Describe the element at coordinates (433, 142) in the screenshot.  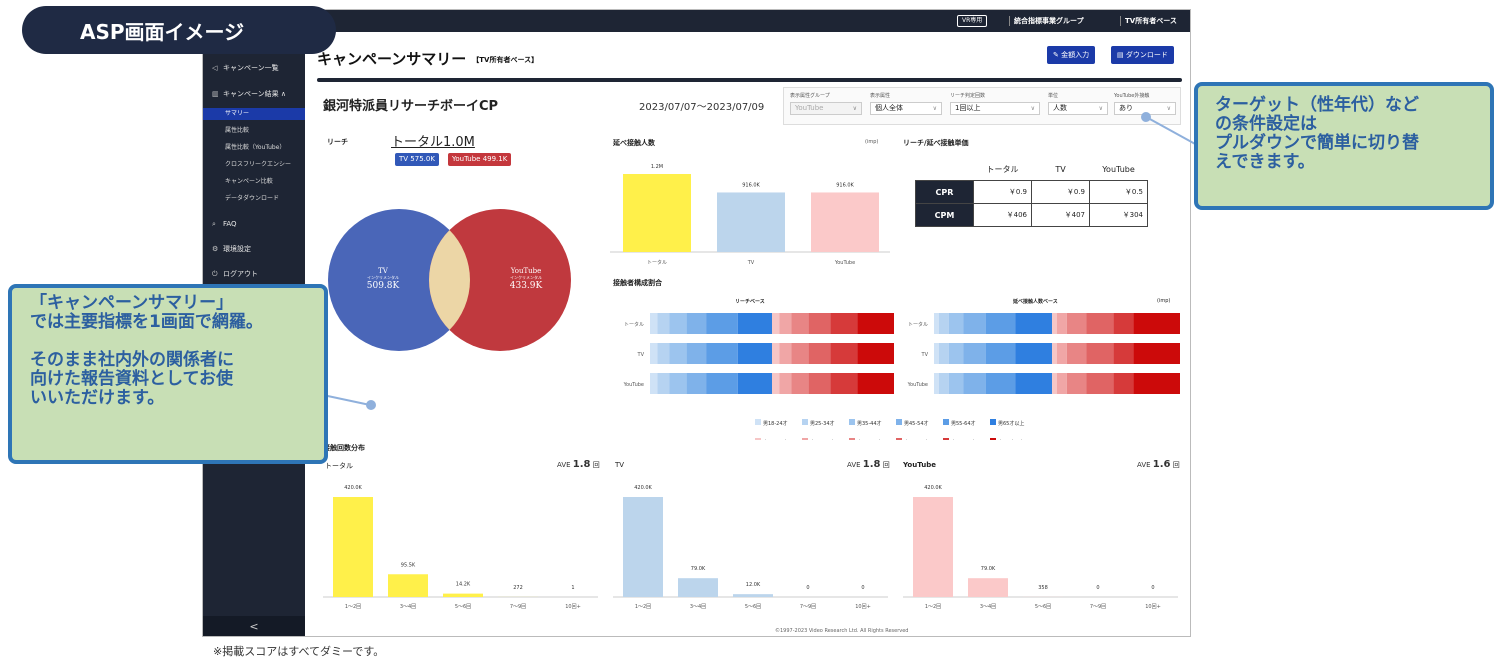
I see `reach-total: トータル1.0M` at that location.